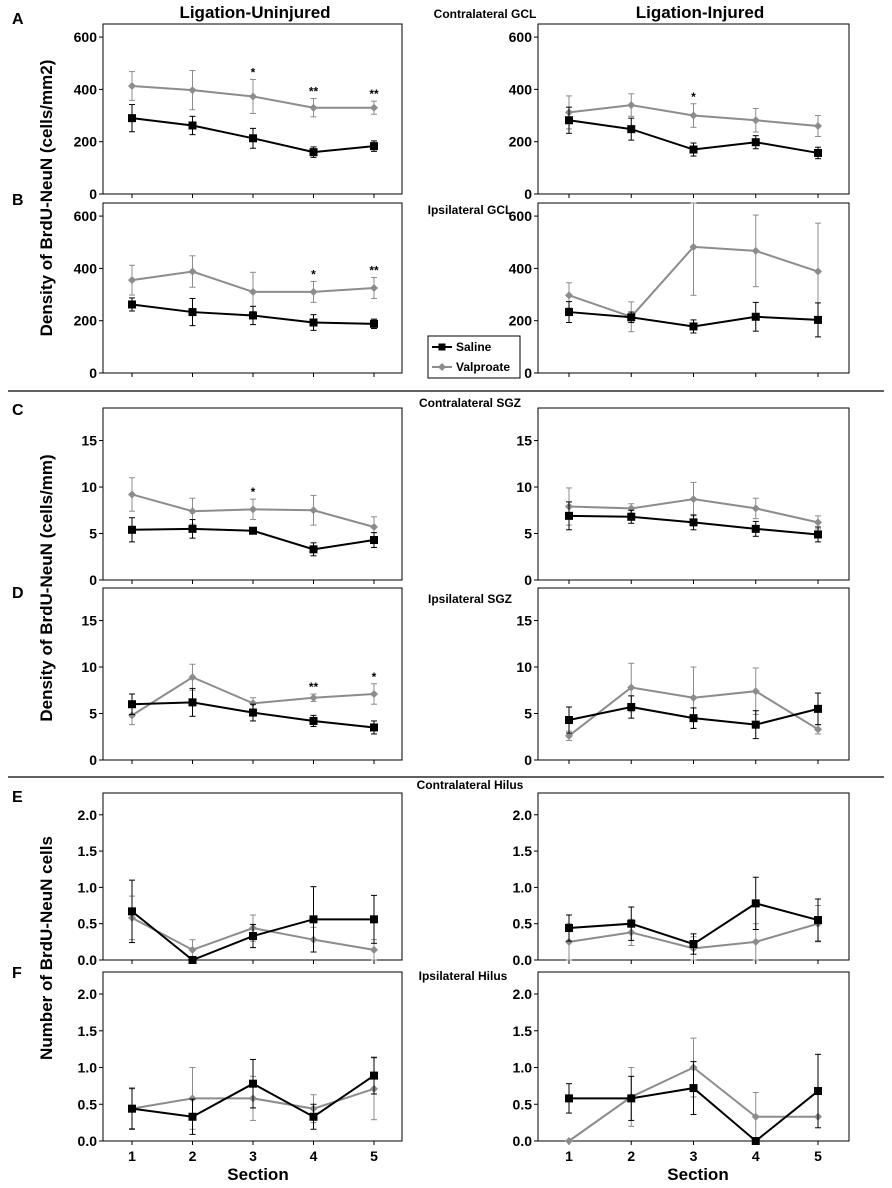 The height and width of the screenshot is (1188, 892). Describe the element at coordinates (524, 487) in the screenshot. I see `y-tick-label: 10` at that location.